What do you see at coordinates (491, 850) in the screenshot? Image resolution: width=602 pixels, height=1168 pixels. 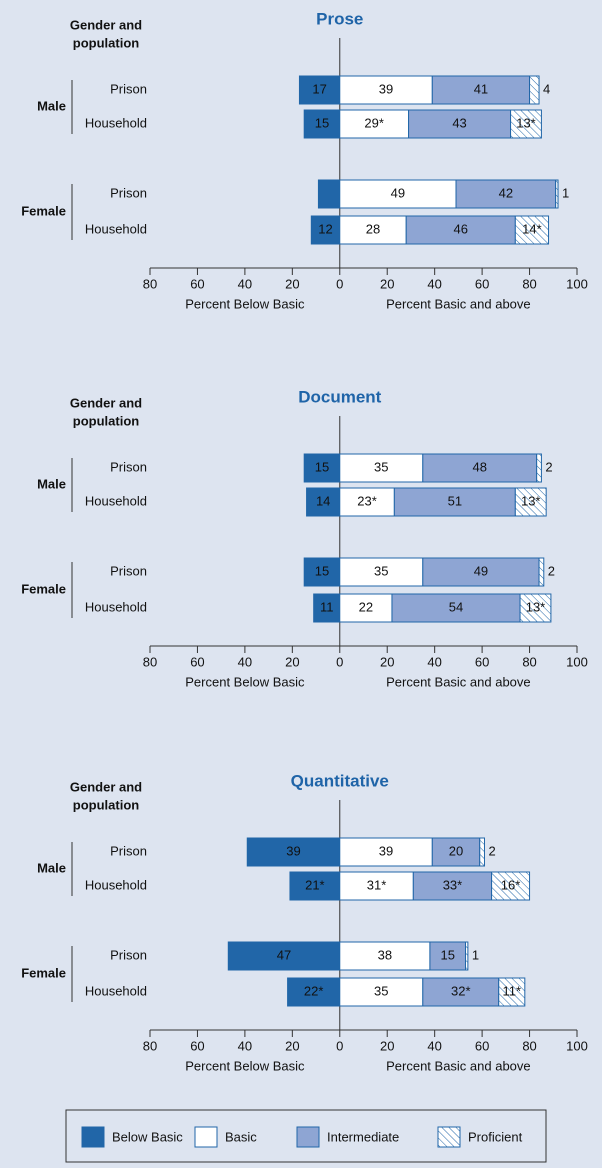 I see `value-label: 2` at bounding box center [491, 850].